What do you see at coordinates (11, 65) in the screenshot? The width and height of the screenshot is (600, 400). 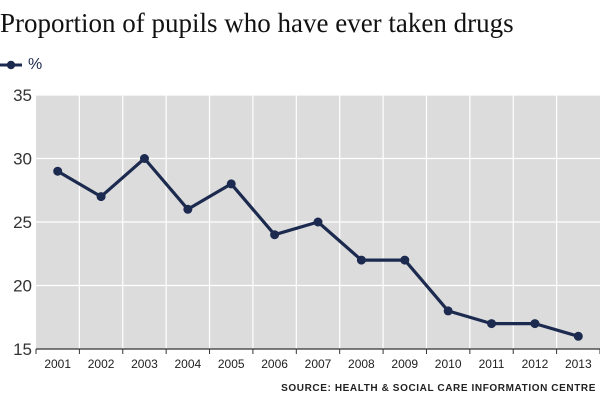 I see `legend-line-marker-icon` at bounding box center [11, 65].